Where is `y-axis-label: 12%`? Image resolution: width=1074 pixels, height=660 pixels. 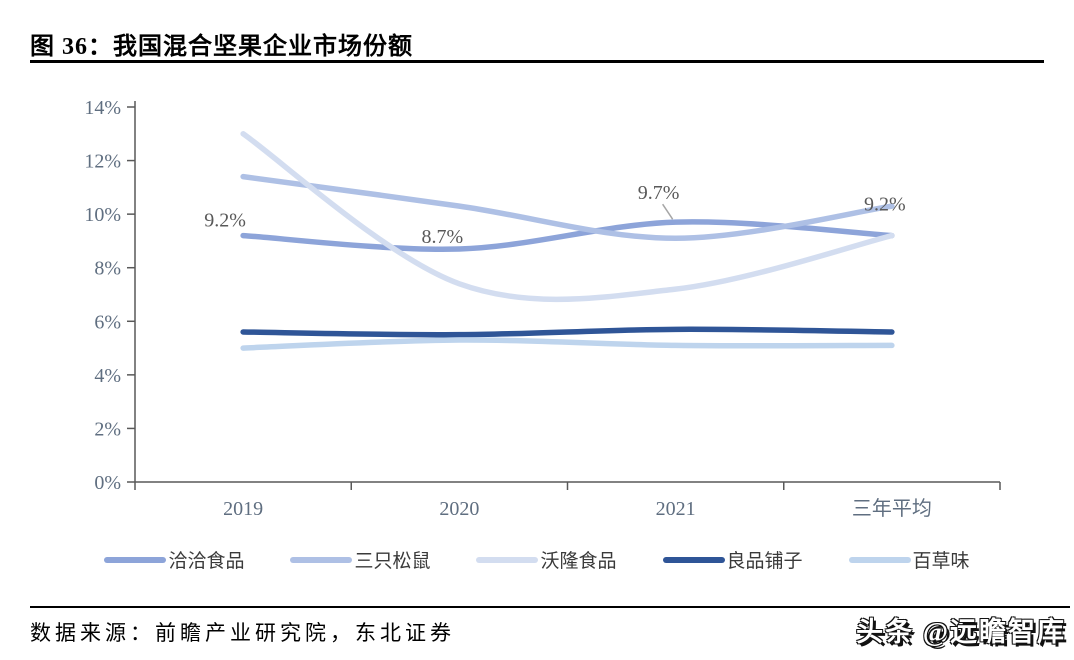
y-axis-label: 12% is located at coordinates (102, 162).